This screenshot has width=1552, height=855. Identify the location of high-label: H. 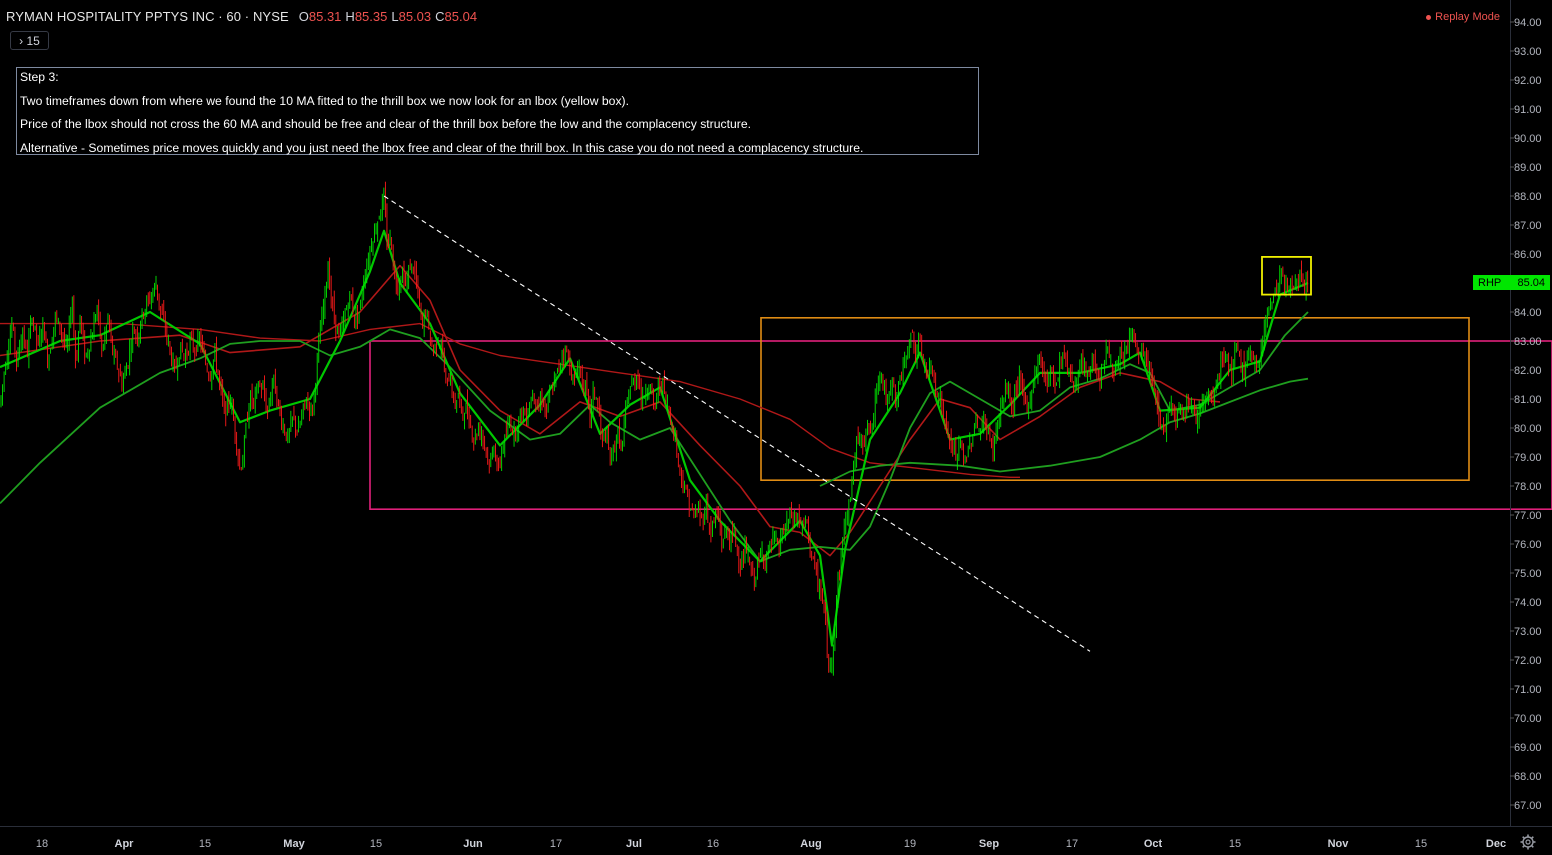
(350, 16).